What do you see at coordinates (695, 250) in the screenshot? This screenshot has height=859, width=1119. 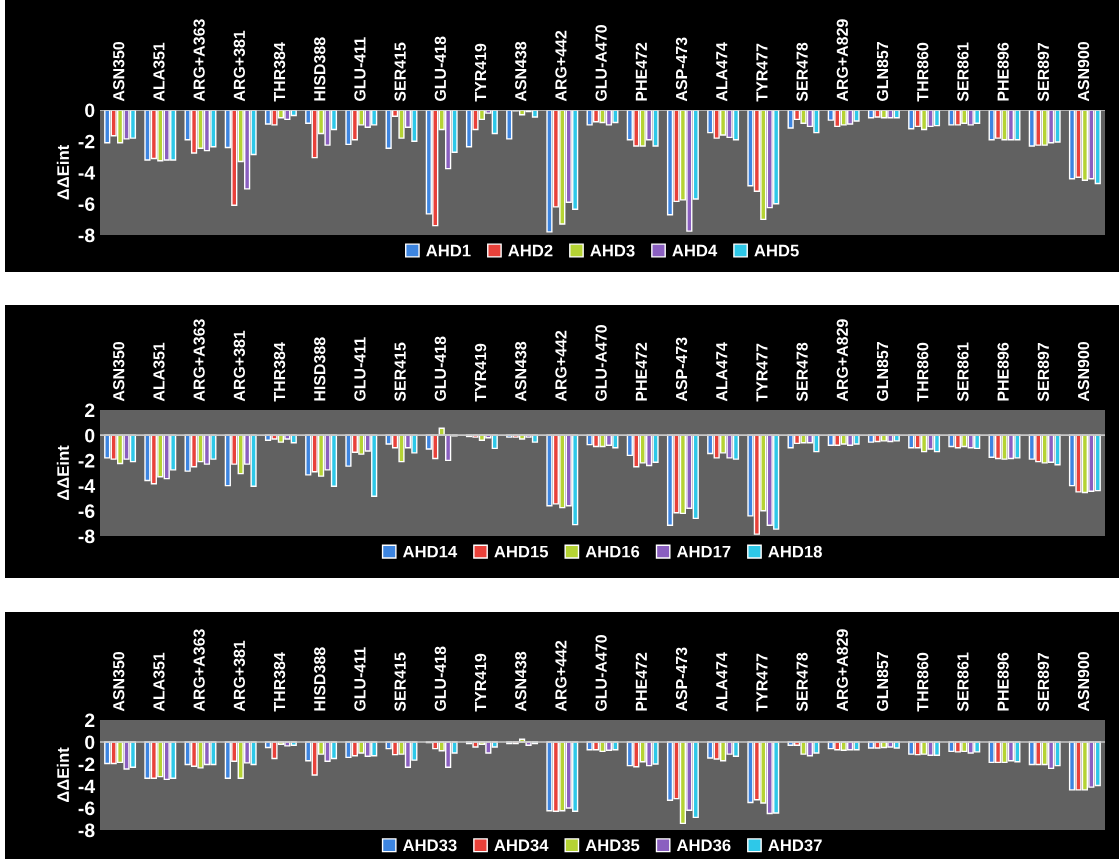 I see `legend-label: AHD4` at bounding box center [695, 250].